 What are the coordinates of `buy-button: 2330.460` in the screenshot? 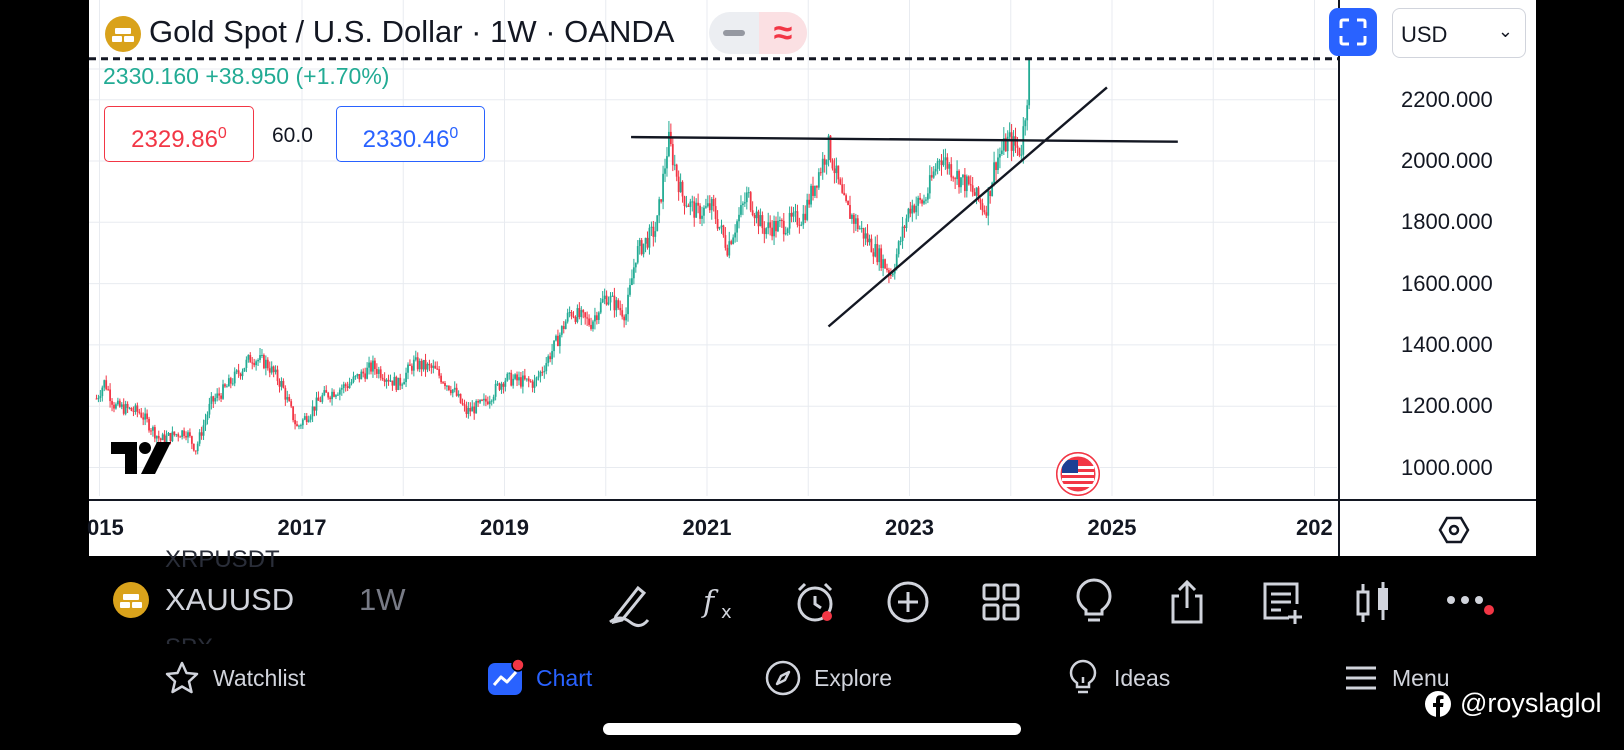 It's located at (410, 134).